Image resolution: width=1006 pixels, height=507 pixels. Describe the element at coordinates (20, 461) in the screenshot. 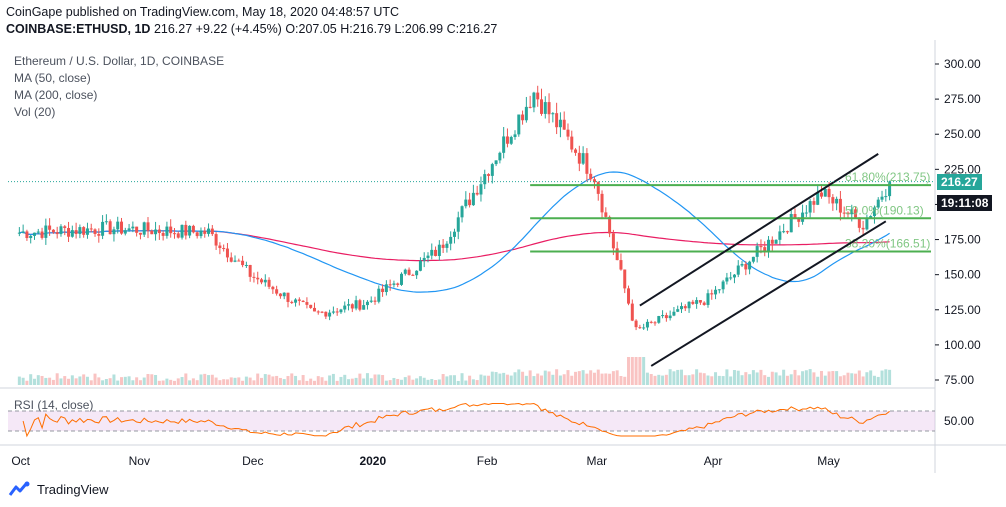

I see `x-tick-label: Oct` at that location.